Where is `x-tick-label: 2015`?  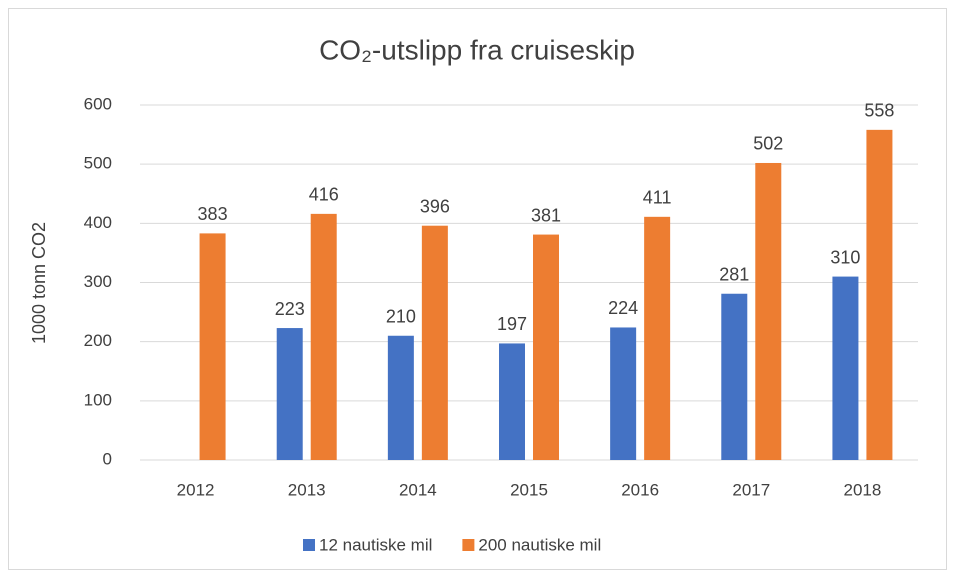
x-tick-label: 2015 is located at coordinates (529, 489).